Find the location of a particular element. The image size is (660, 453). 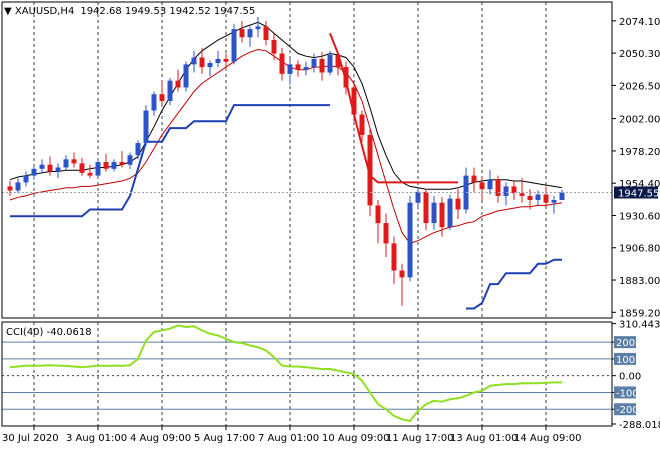

dropdown-triangle-icon: ▼ is located at coordinates (9, 11).